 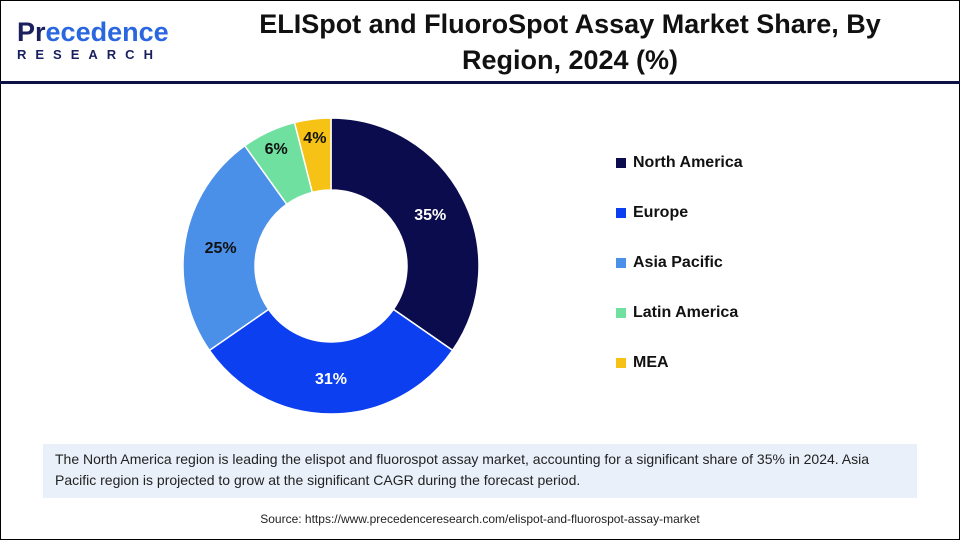 What do you see at coordinates (480, 82) in the screenshot?
I see `header-divider` at bounding box center [480, 82].